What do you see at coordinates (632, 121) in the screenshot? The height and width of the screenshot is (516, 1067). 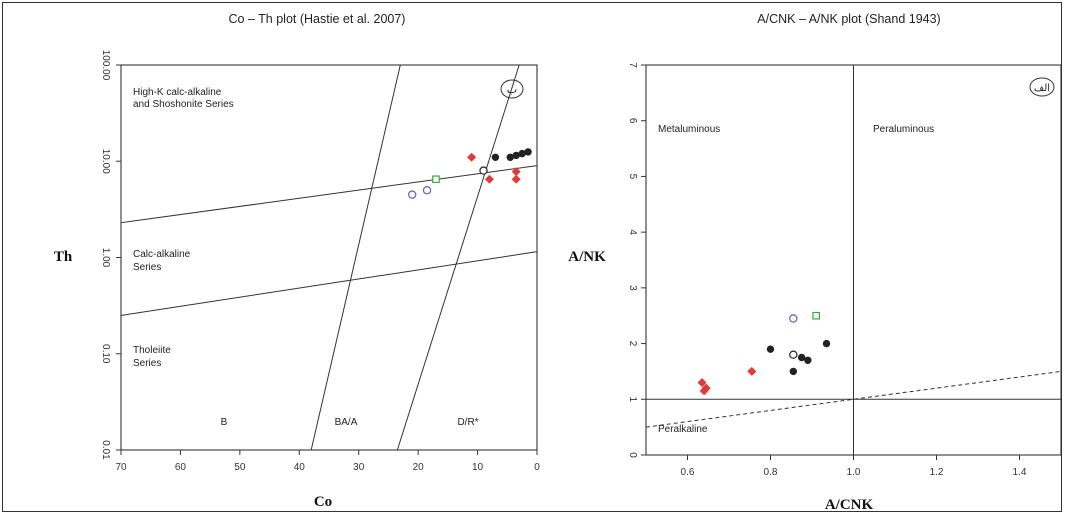 I see `y-tick-label: 6` at bounding box center [632, 121].